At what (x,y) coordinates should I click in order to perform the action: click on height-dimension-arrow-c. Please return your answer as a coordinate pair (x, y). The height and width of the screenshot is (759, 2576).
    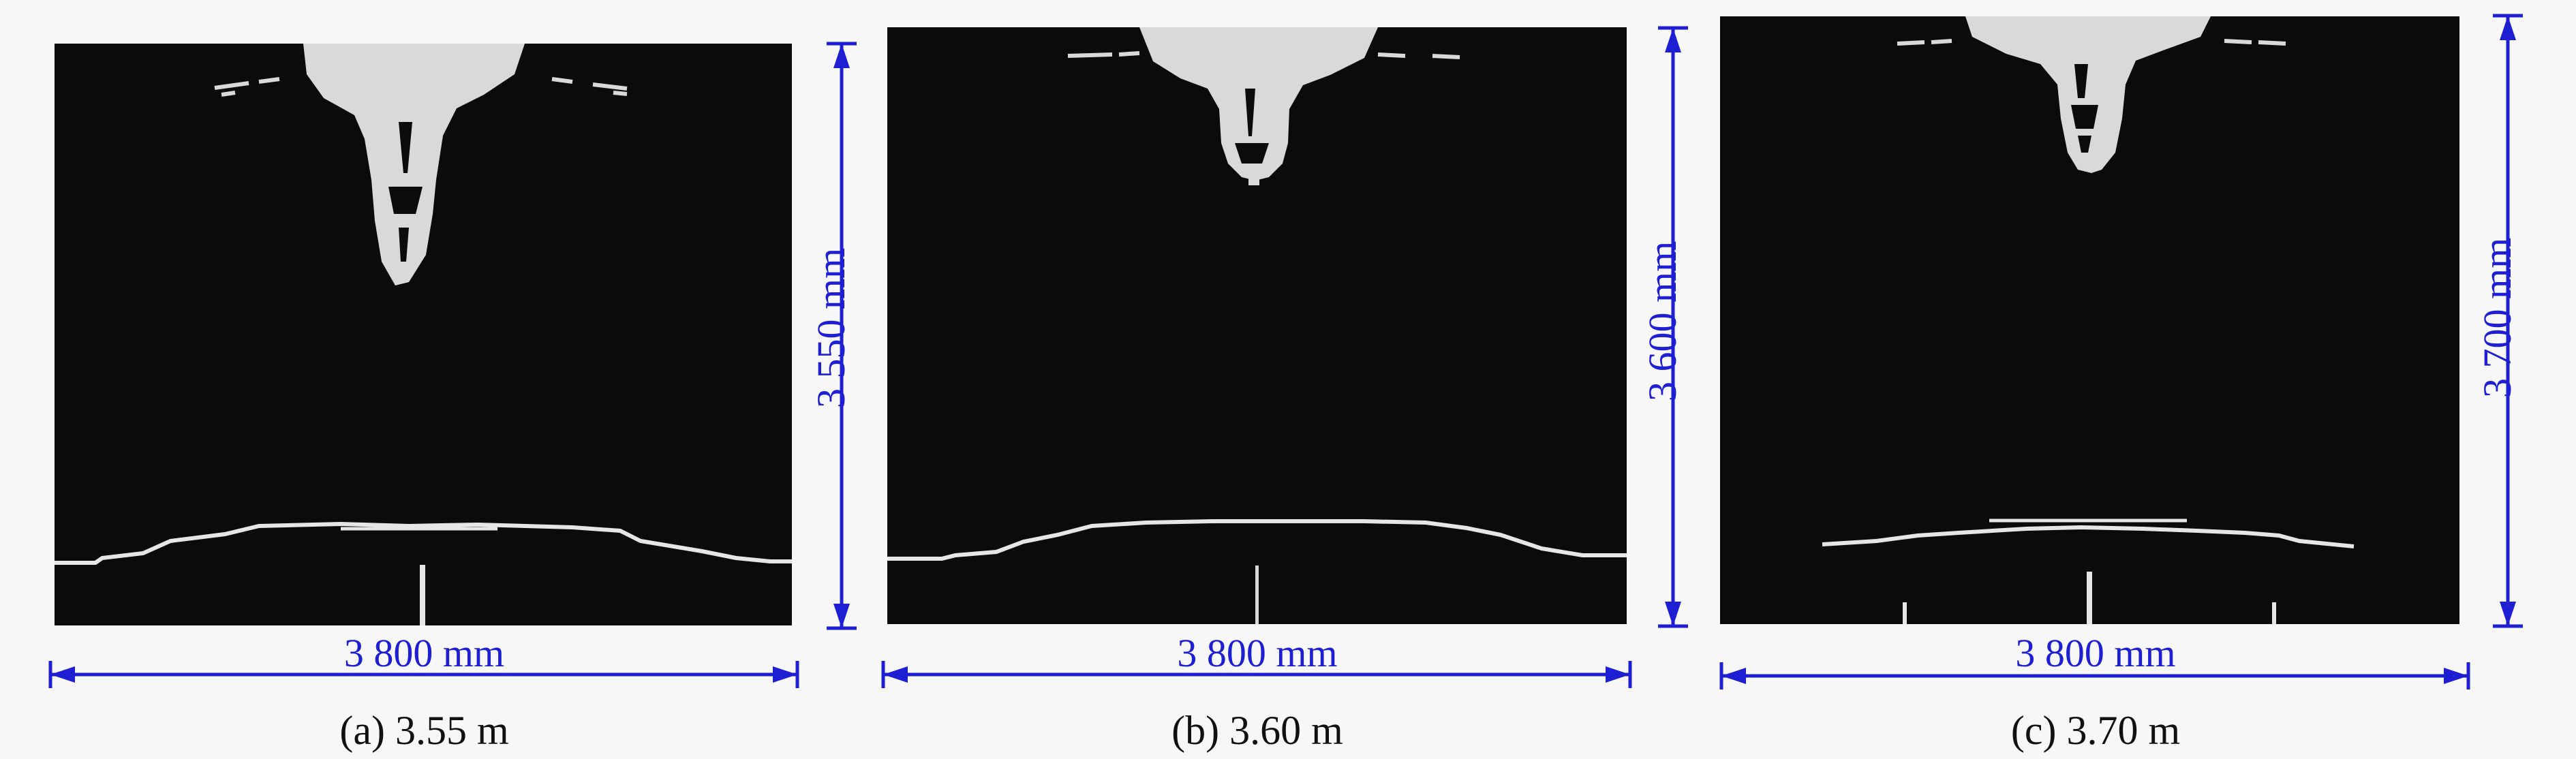
    Looking at the image, I should click on (2508, 321).